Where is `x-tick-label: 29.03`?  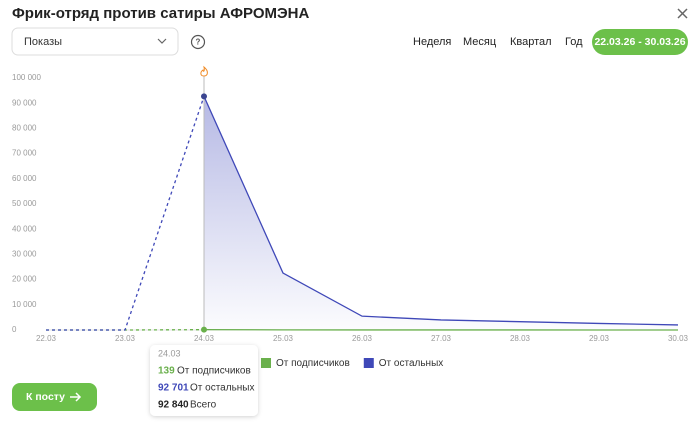
x-tick-label: 29.03 is located at coordinates (599, 338).